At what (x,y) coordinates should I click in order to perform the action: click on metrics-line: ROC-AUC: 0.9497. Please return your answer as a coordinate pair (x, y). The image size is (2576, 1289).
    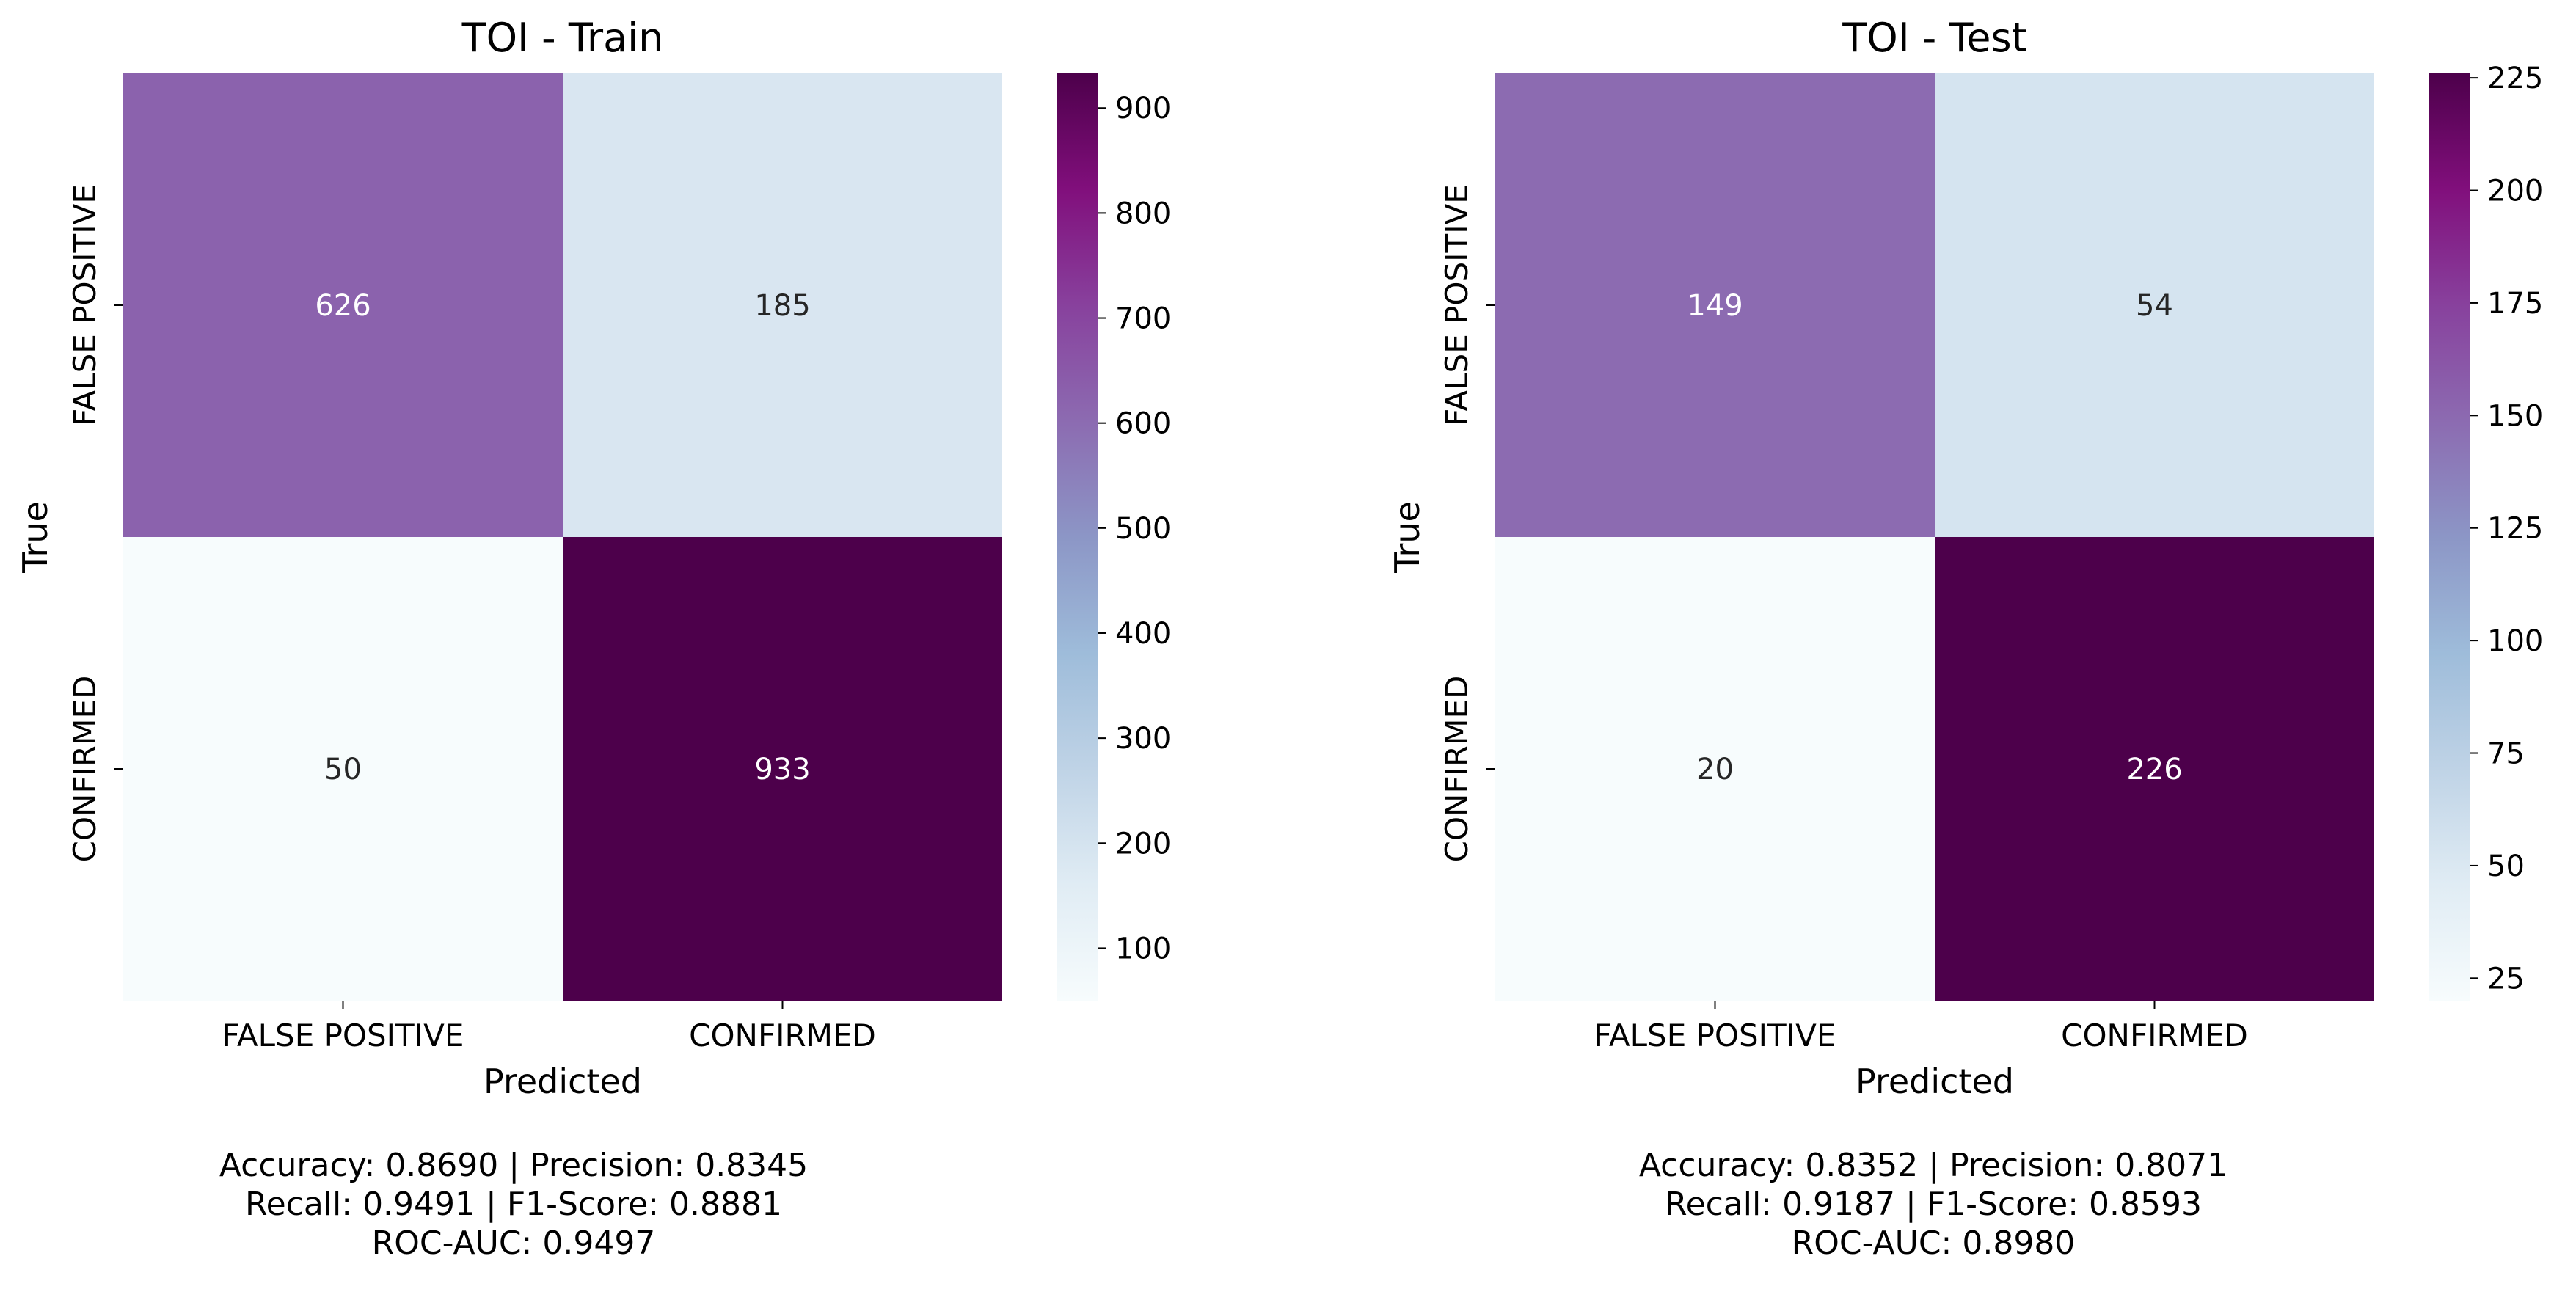
    Looking at the image, I should click on (514, 1243).